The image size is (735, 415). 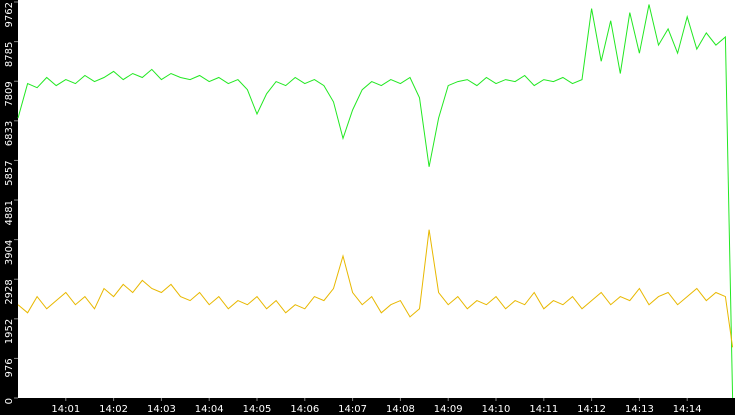 I want to click on x-tick-label: 14:07, so click(x=352, y=409).